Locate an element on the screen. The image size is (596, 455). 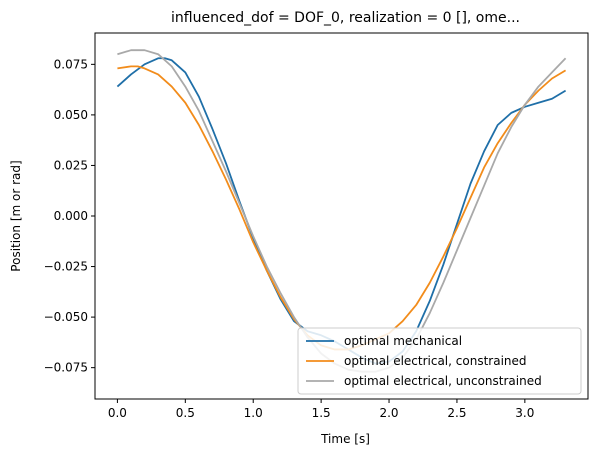
y-tick-label: −0.025 is located at coordinates (66, 267).